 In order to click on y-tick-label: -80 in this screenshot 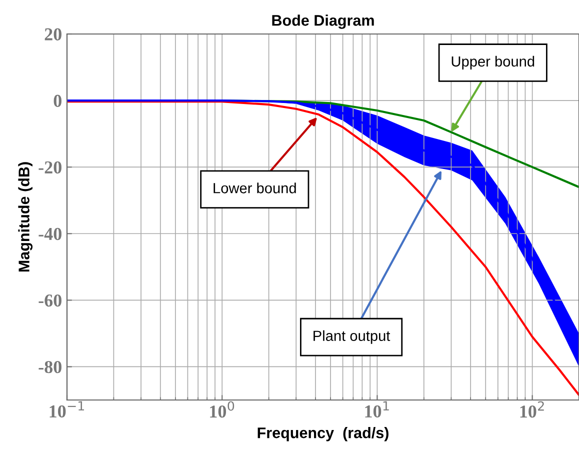, I will do `click(50, 367)`.